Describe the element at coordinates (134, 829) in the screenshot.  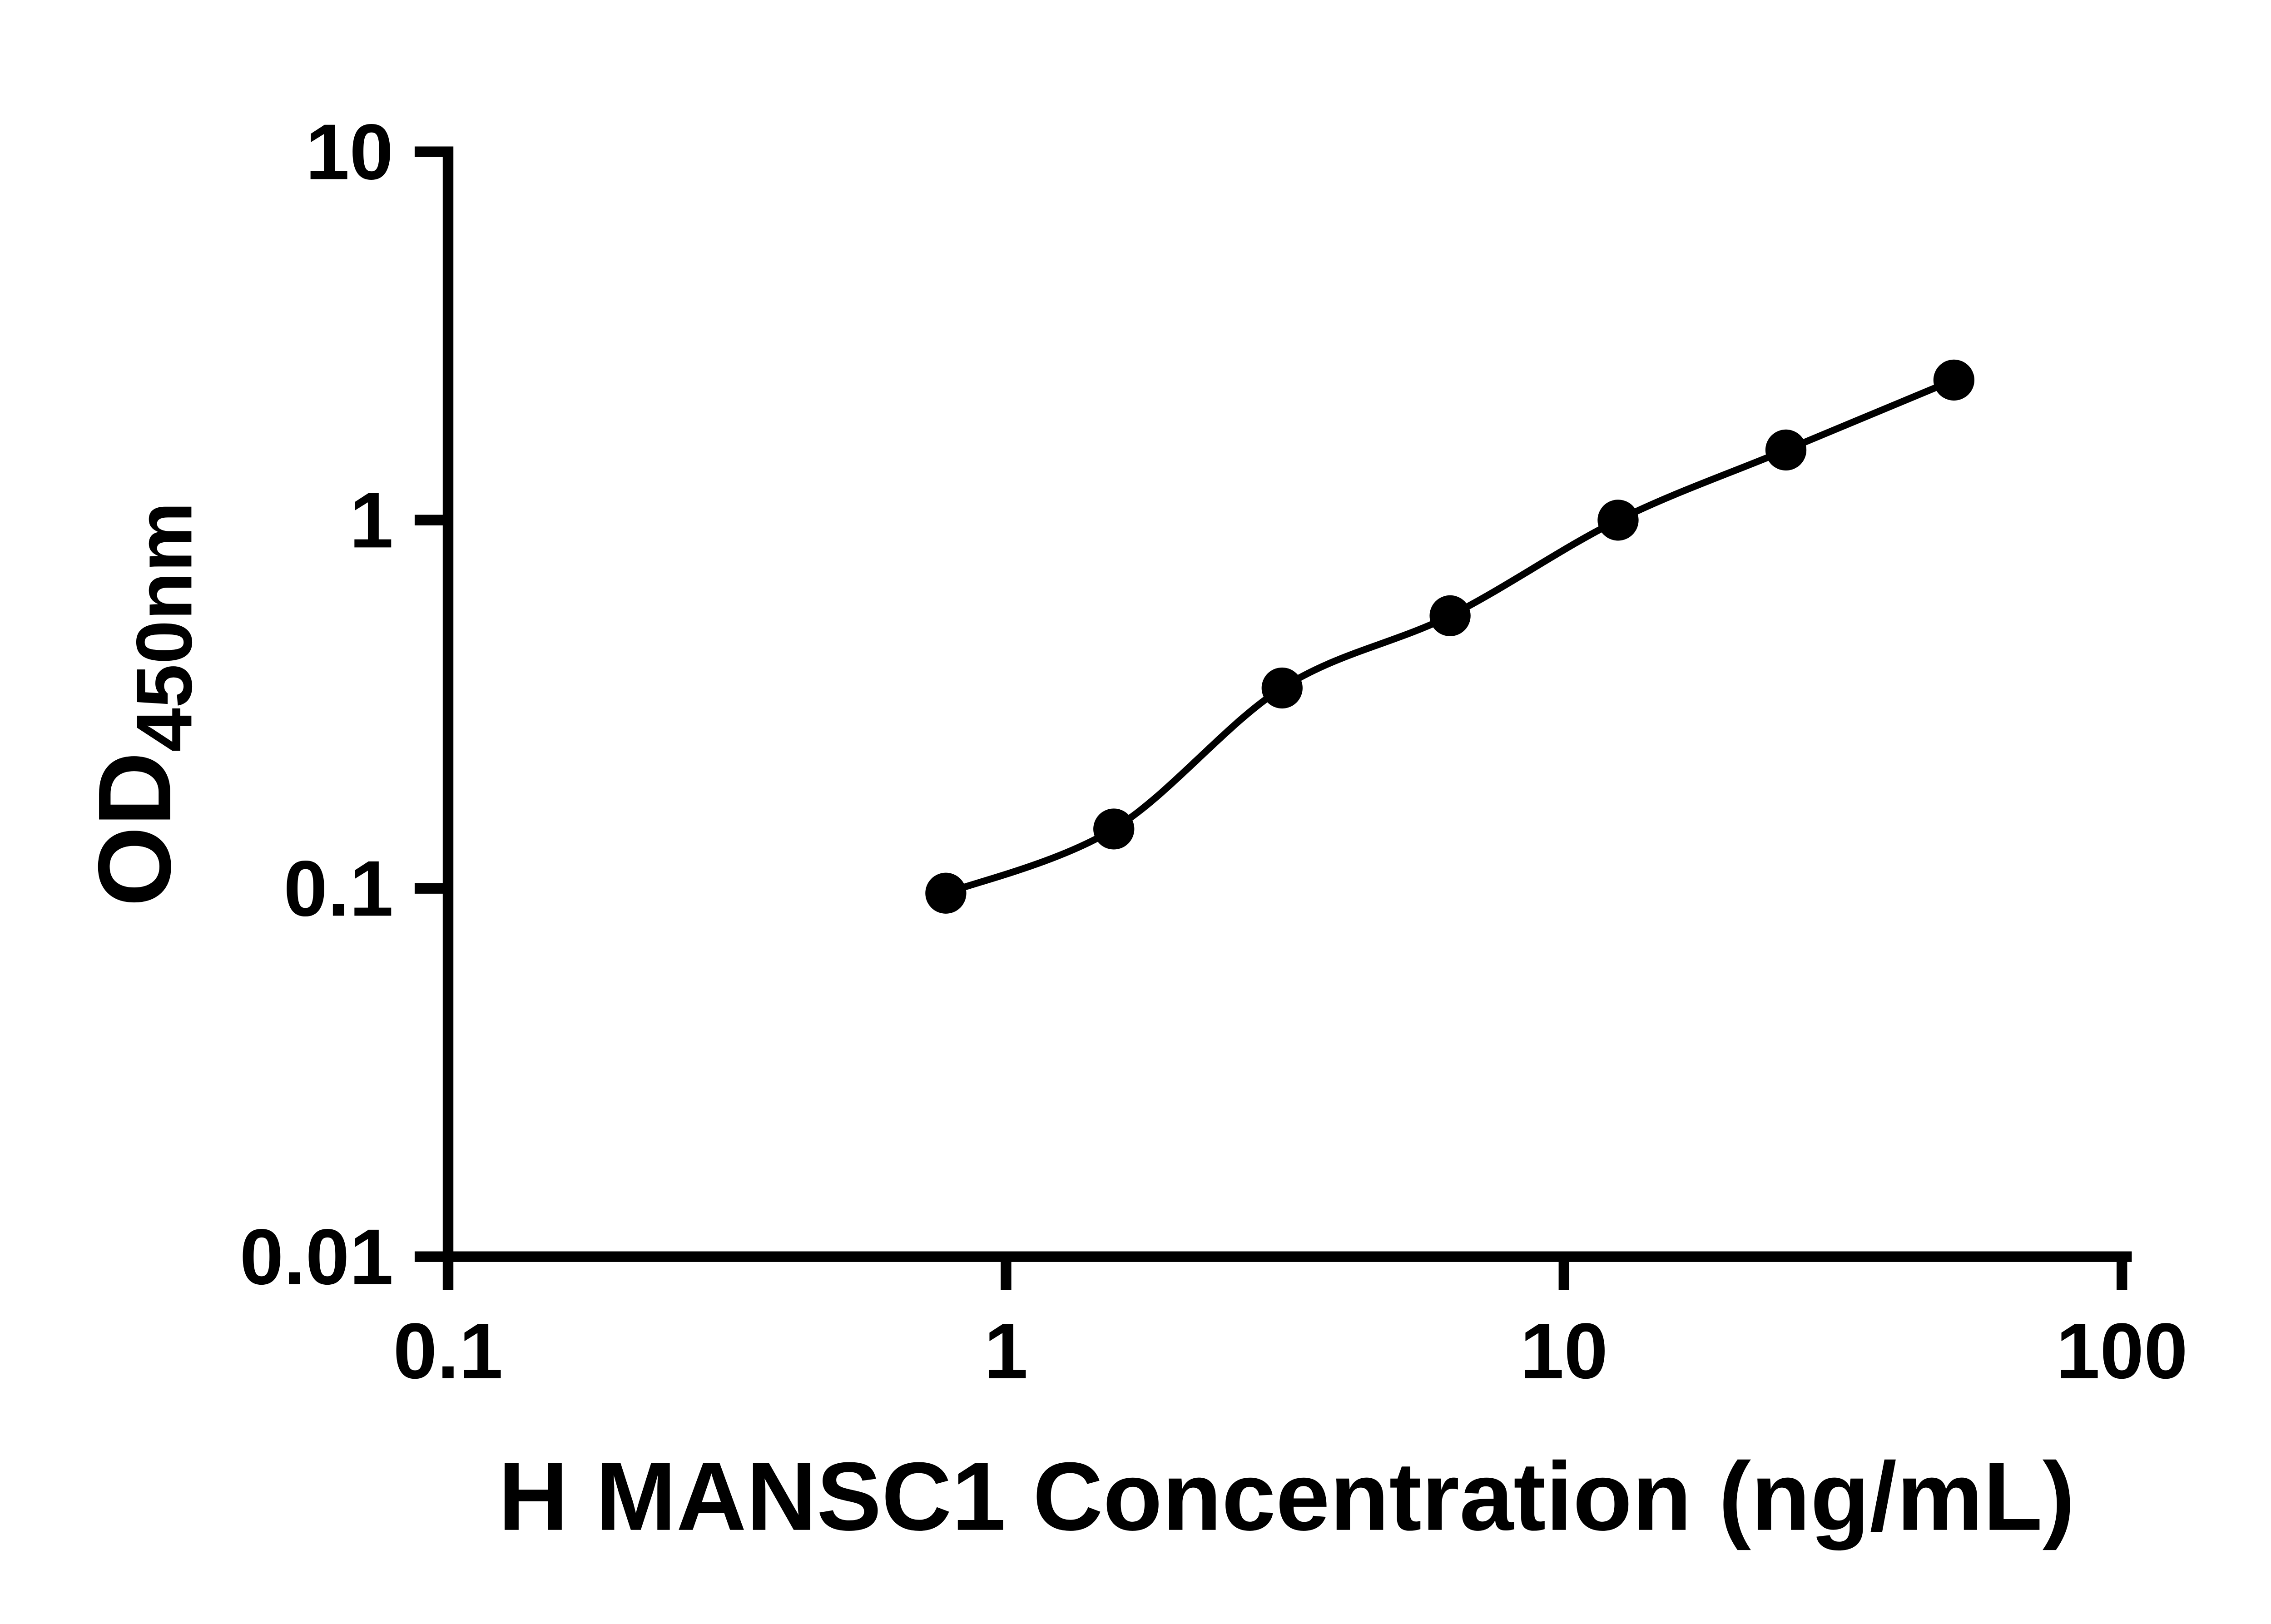
I see `y-axis-title-main: OD` at that location.